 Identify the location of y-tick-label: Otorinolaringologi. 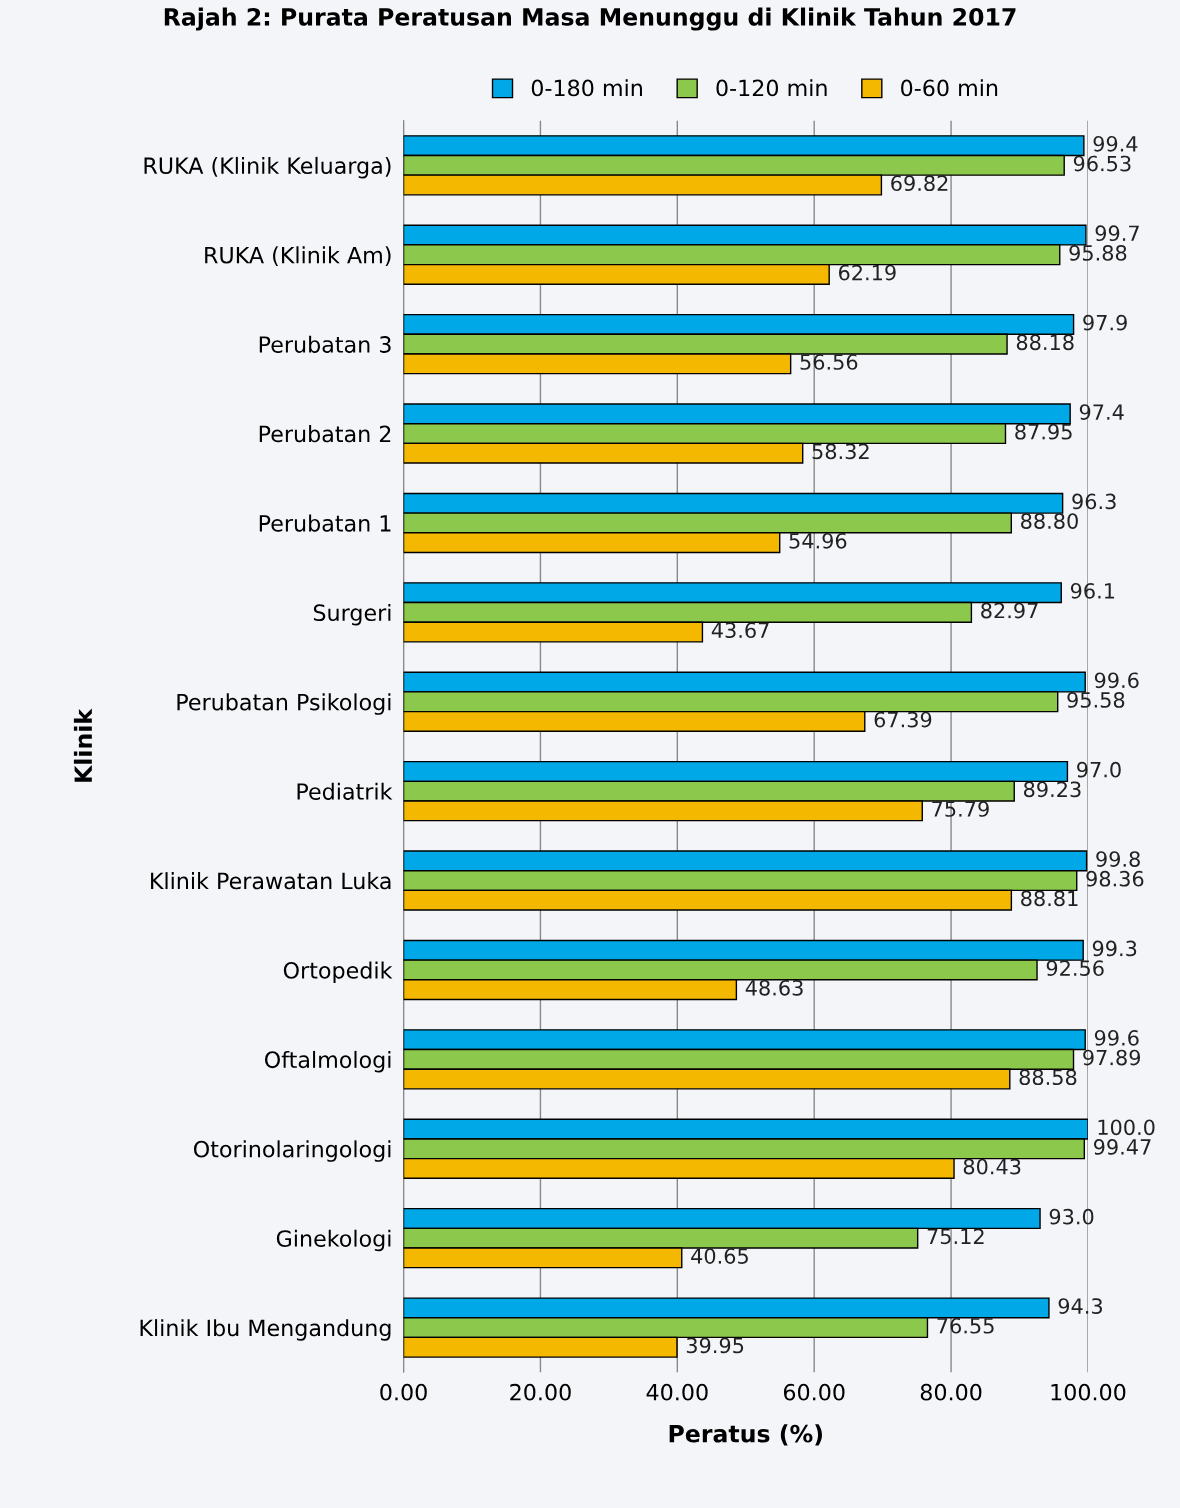
(292, 1151).